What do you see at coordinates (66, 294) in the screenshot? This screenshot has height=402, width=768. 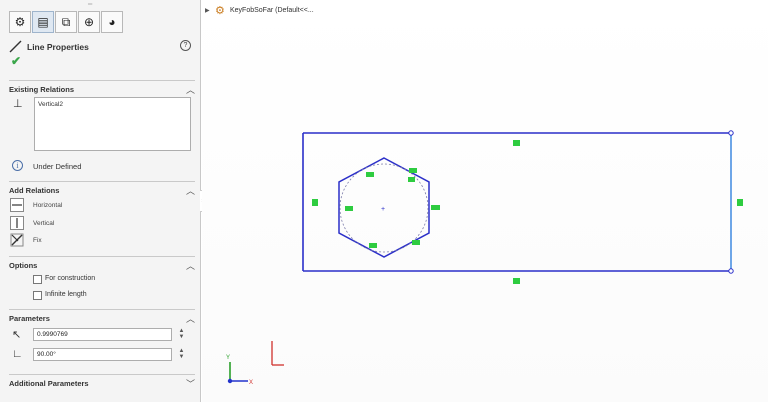 I see `checkbox-label: Infinite length` at bounding box center [66, 294].